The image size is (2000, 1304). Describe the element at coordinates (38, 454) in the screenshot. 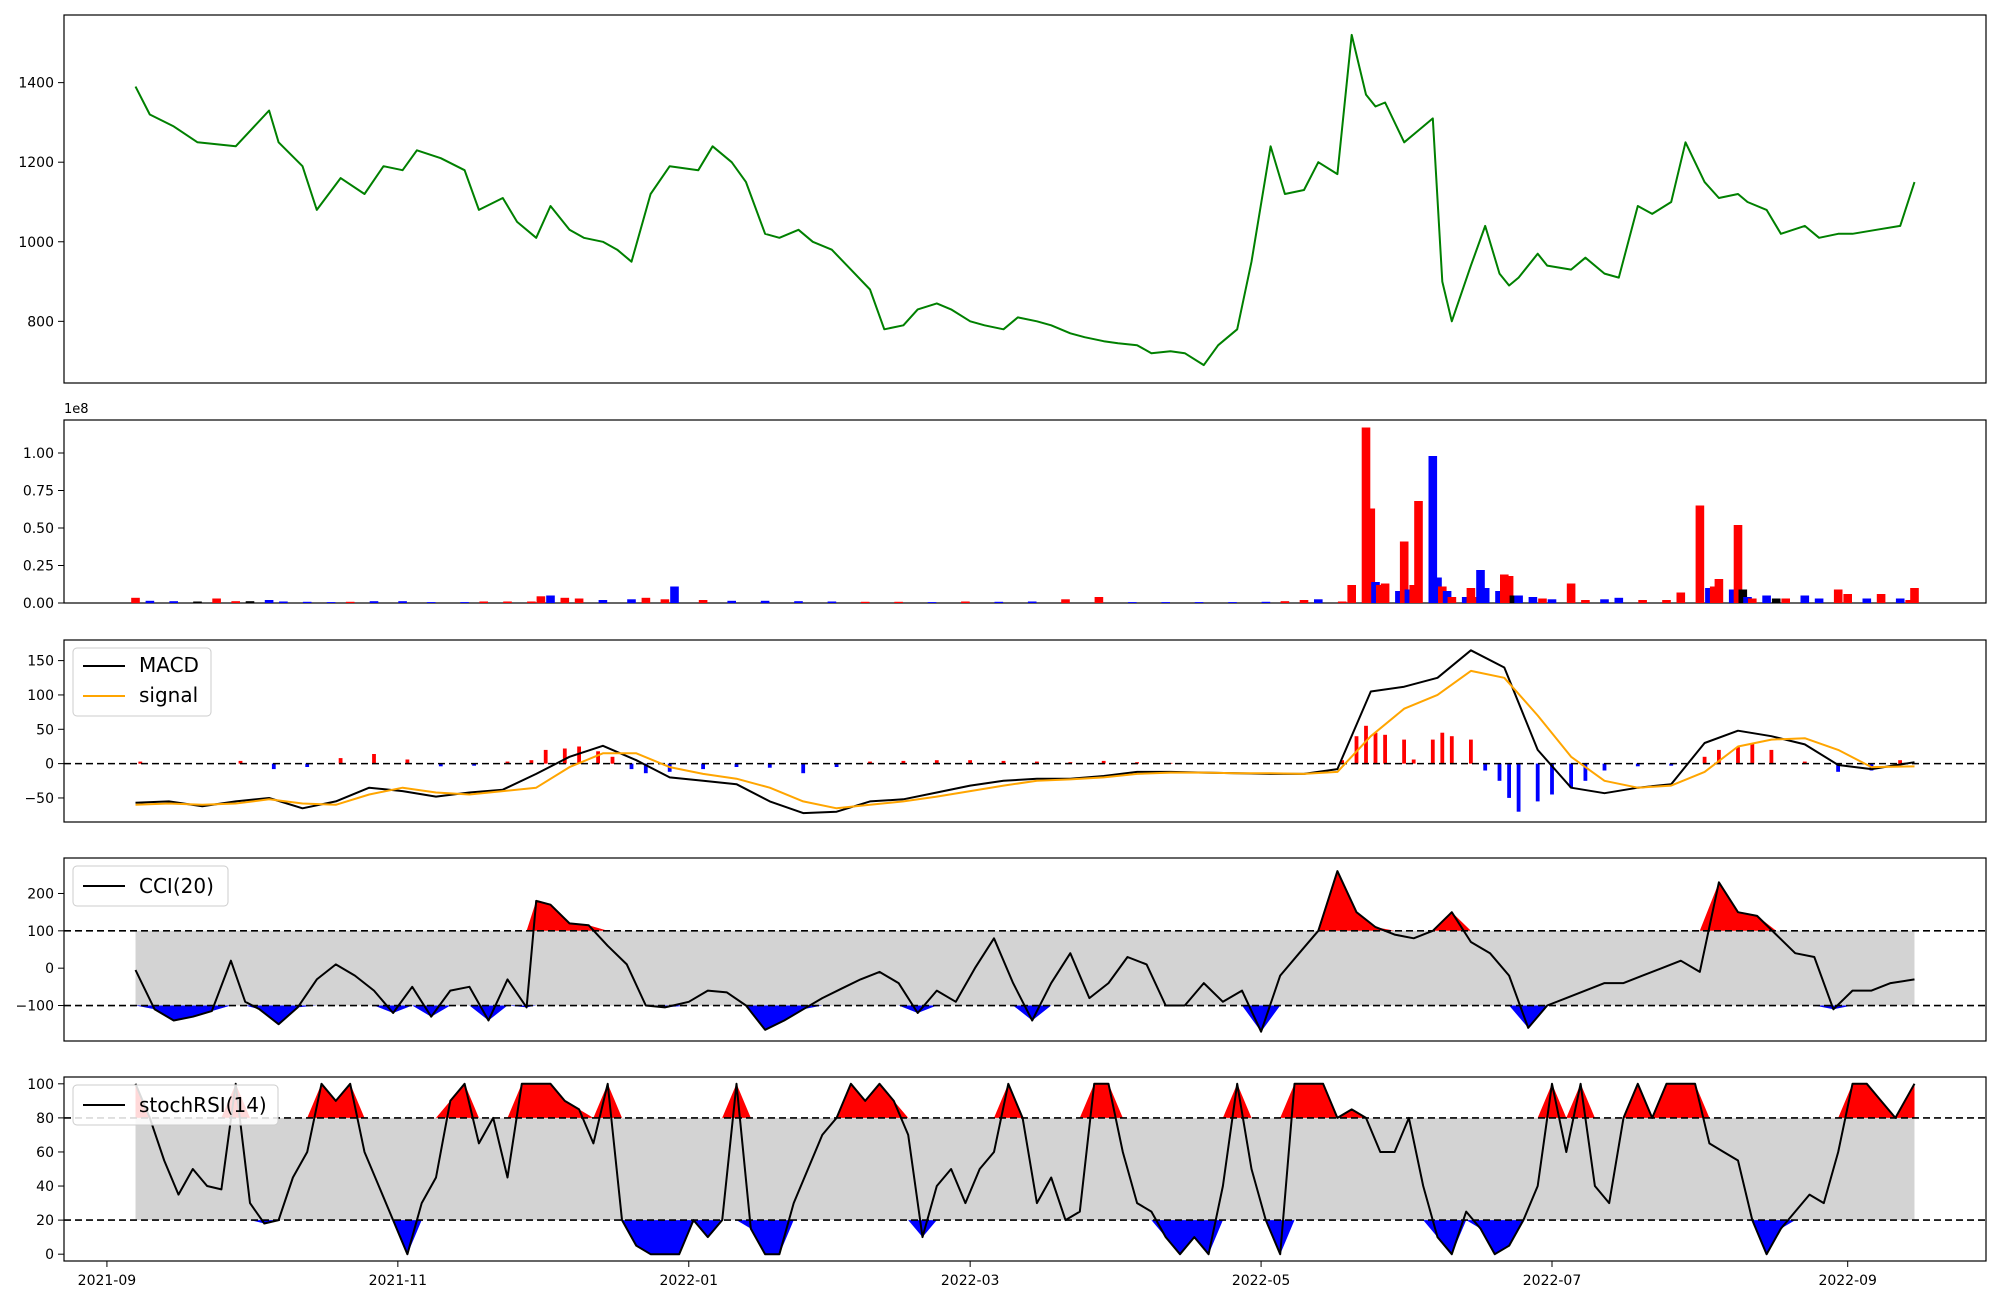

I see `volume-ytick-label: 1.00` at that location.